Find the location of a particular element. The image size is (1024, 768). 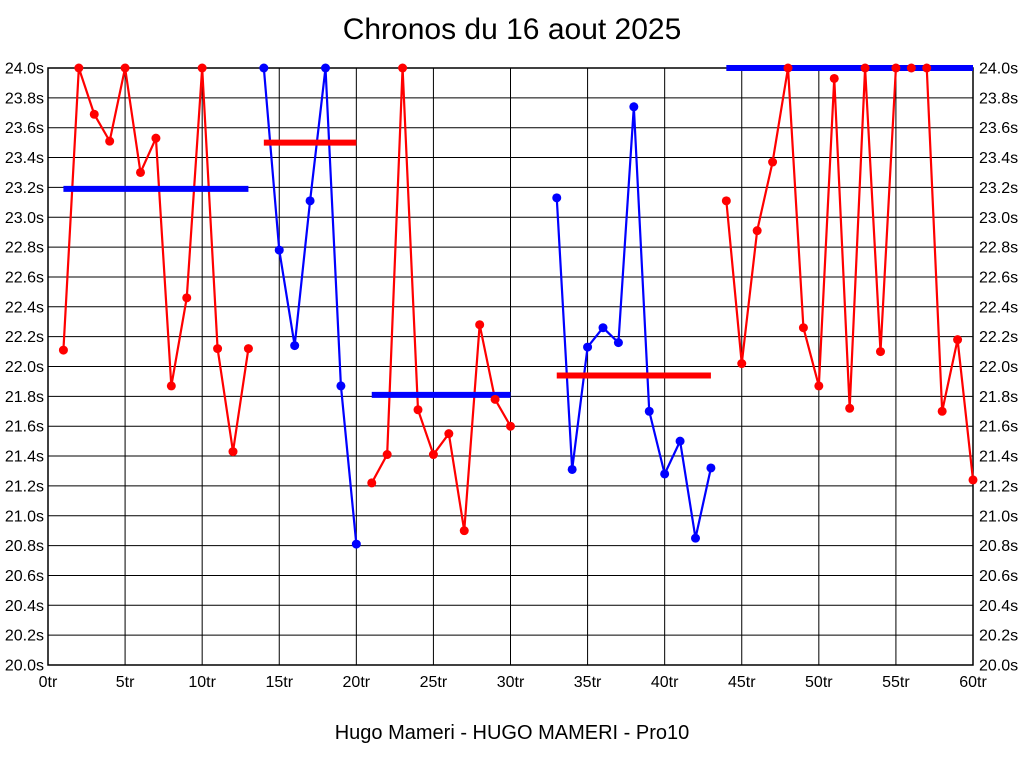

y-axis-tick-label-right: 23.2s is located at coordinates (998, 188).